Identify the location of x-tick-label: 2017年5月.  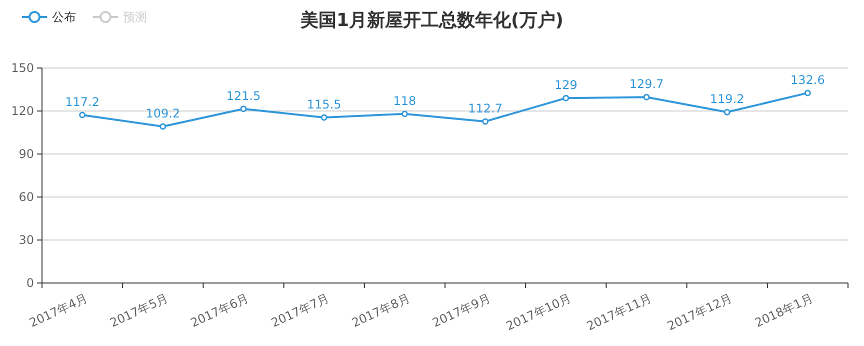
(139, 310).